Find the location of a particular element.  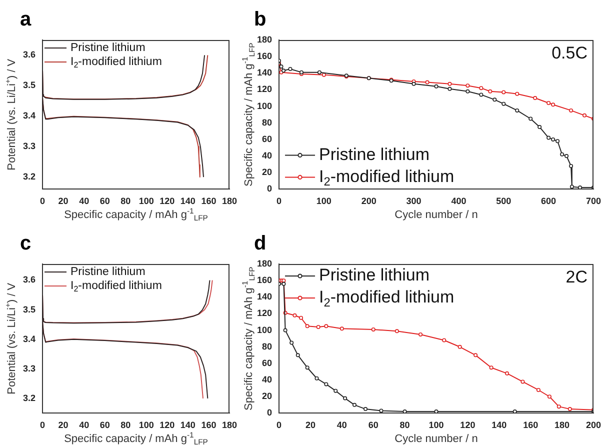

x-tick-label: 300 is located at coordinates (414, 201).